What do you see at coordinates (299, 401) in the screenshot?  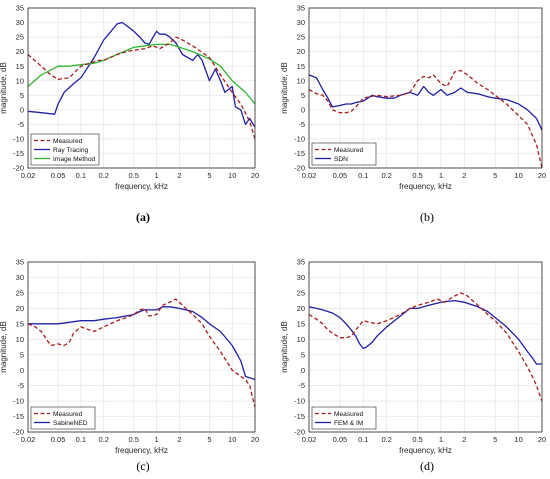 I see `y-tick-label: -10` at bounding box center [299, 401].